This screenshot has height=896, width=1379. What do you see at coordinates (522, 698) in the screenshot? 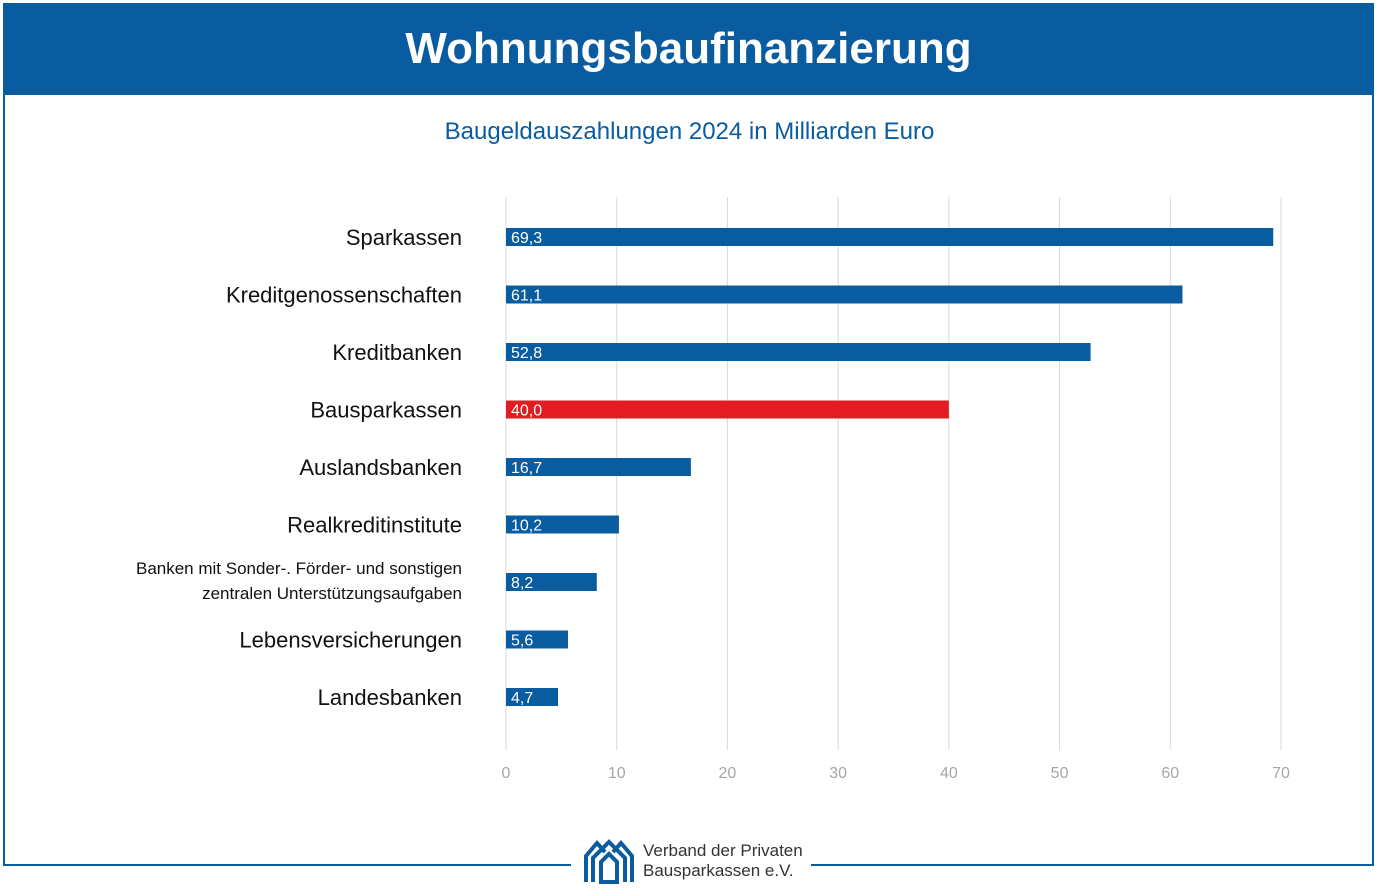
I see `data-label: 4,7` at bounding box center [522, 698].